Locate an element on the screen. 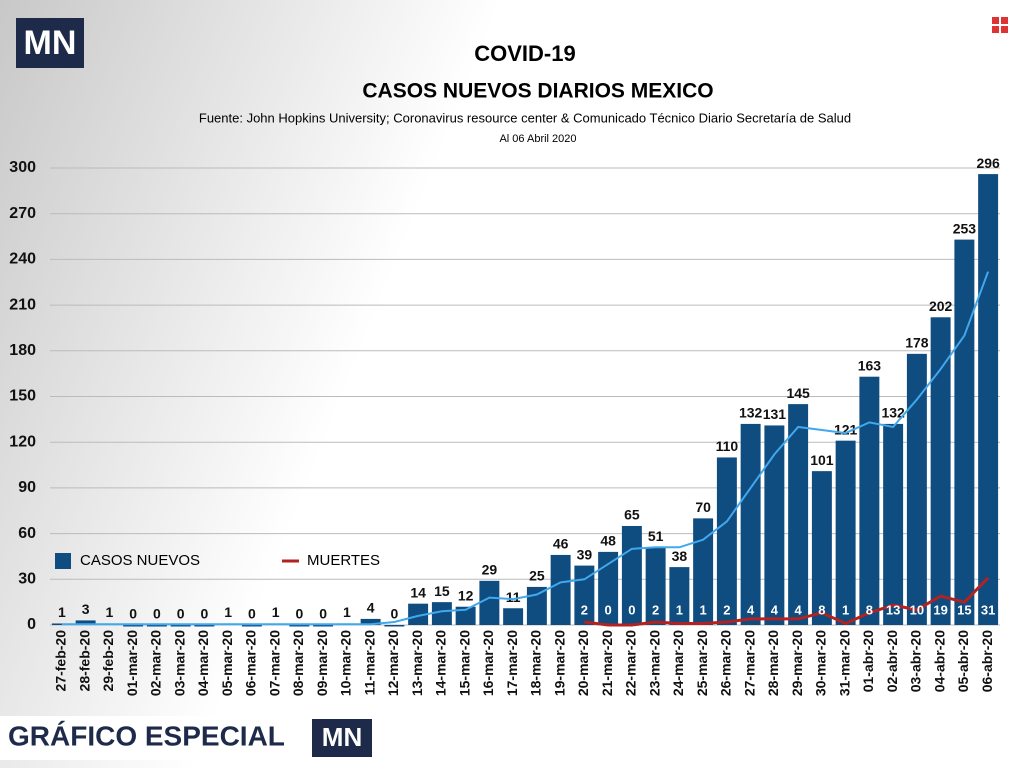  y-tick-label: 270 is located at coordinates (22, 213).